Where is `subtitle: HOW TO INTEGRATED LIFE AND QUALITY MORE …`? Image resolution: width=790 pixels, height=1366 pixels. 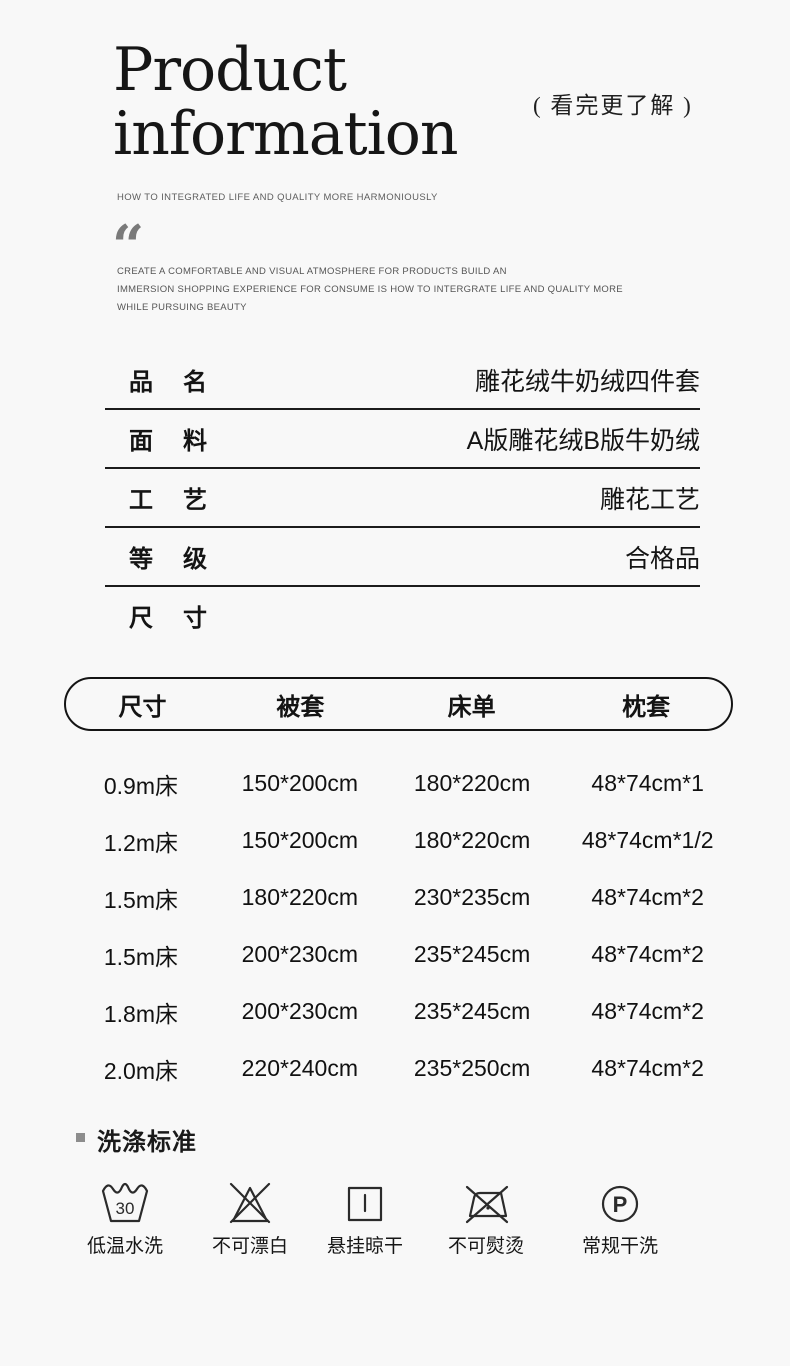
subtitle: HOW TO INTEGRATED LIFE AND QUALITY MORE … is located at coordinates (277, 197).